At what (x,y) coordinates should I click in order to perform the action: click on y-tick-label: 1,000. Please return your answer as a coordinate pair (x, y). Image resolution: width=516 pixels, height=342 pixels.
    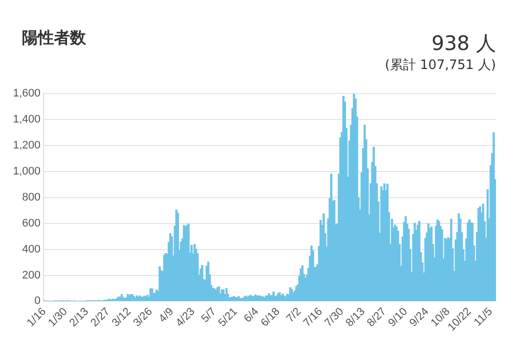
    Looking at the image, I should click on (26, 171).